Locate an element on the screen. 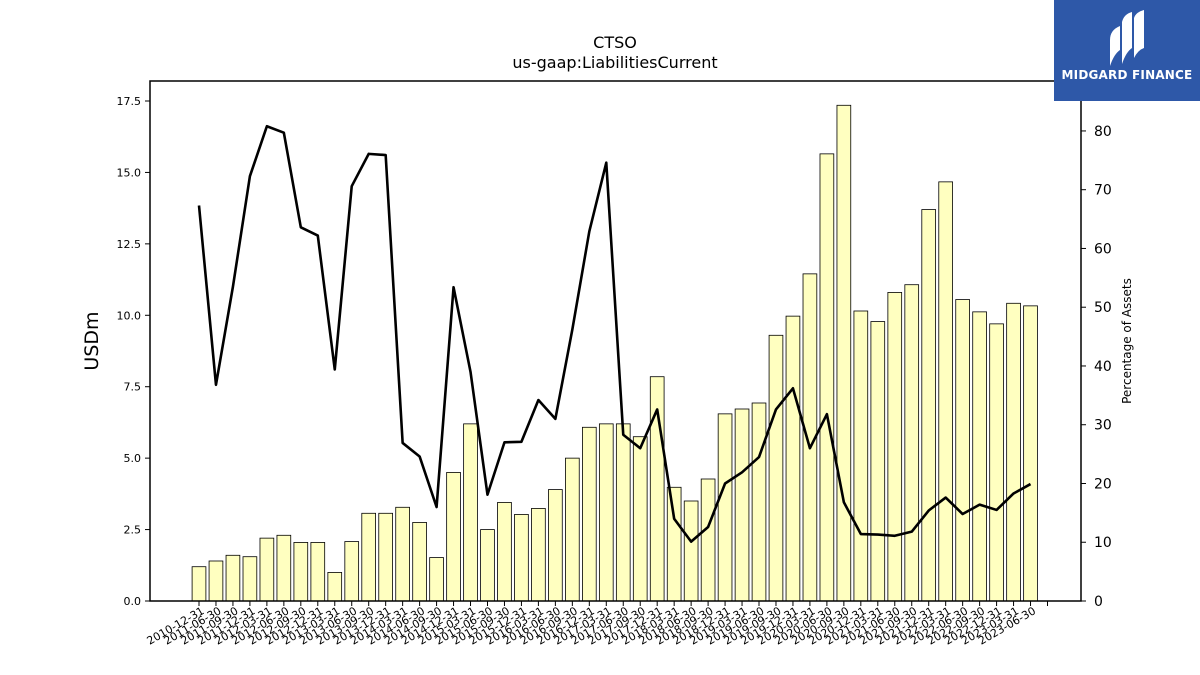  y-axis-label: USDm is located at coordinates (92, 340).